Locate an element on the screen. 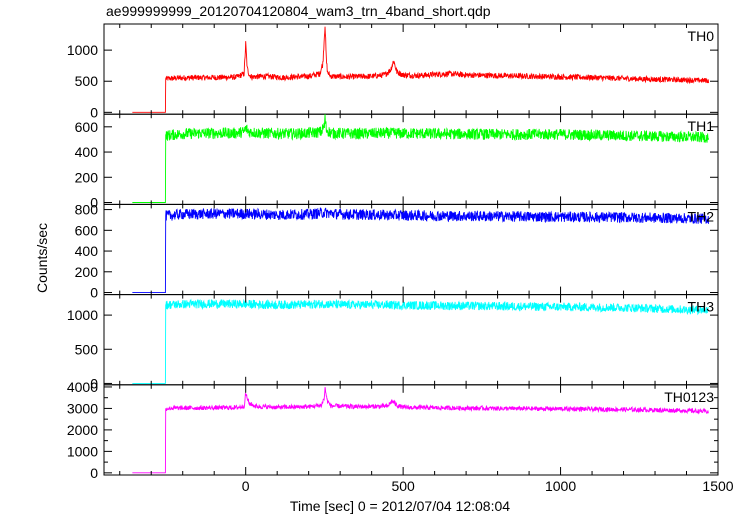 The width and height of the screenshot is (737, 516). series-line-th0 is located at coordinates (420, 69).